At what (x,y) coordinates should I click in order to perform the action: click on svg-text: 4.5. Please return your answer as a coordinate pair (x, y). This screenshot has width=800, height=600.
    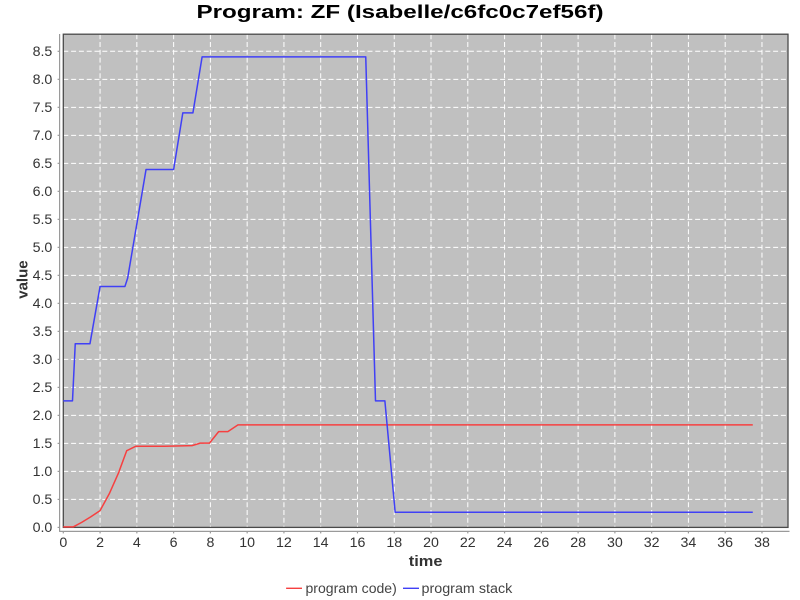
    Looking at the image, I should click on (43, 276).